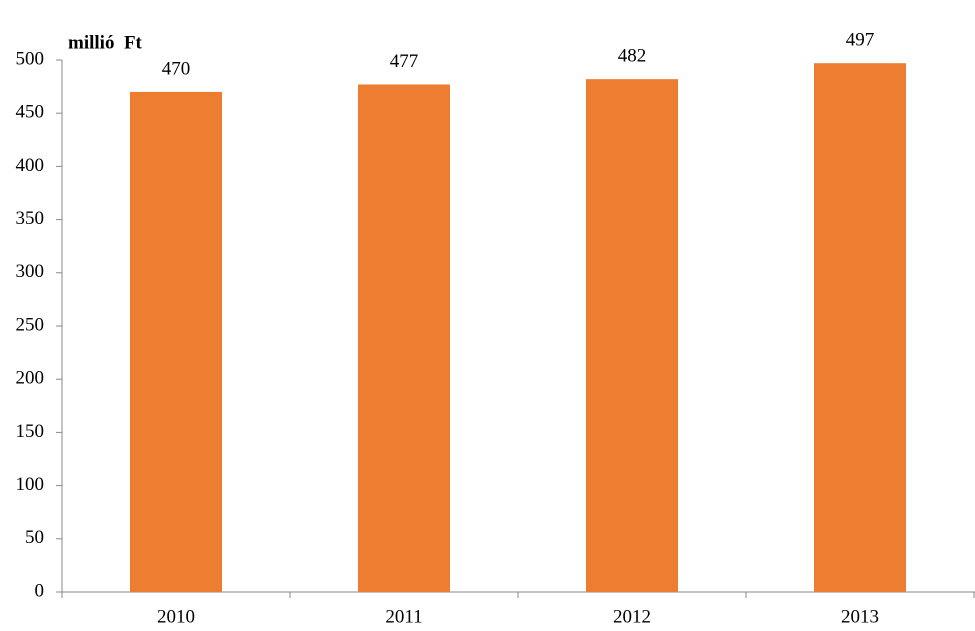 The width and height of the screenshot is (975, 631). Describe the element at coordinates (30, 324) in the screenshot. I see `y-tick-label: 250` at that location.